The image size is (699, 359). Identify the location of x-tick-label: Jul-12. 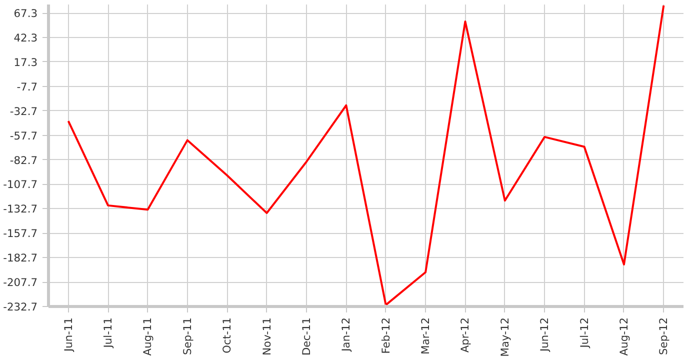
(584, 333).